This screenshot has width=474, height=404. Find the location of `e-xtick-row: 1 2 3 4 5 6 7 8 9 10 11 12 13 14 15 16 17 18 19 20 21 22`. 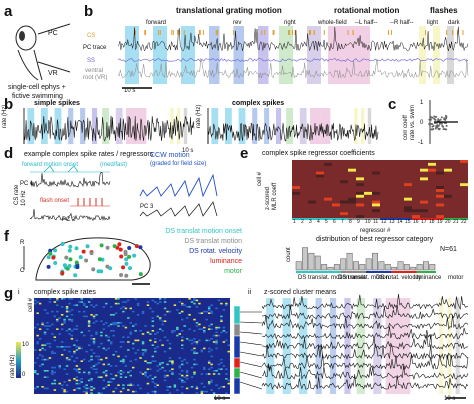

e-xtick-row: 1 2 3 4 5 6 7 8 9 10 11 12 13 14 15 16 17 18 19 20 21 22 is located at coordinates (380, 223).